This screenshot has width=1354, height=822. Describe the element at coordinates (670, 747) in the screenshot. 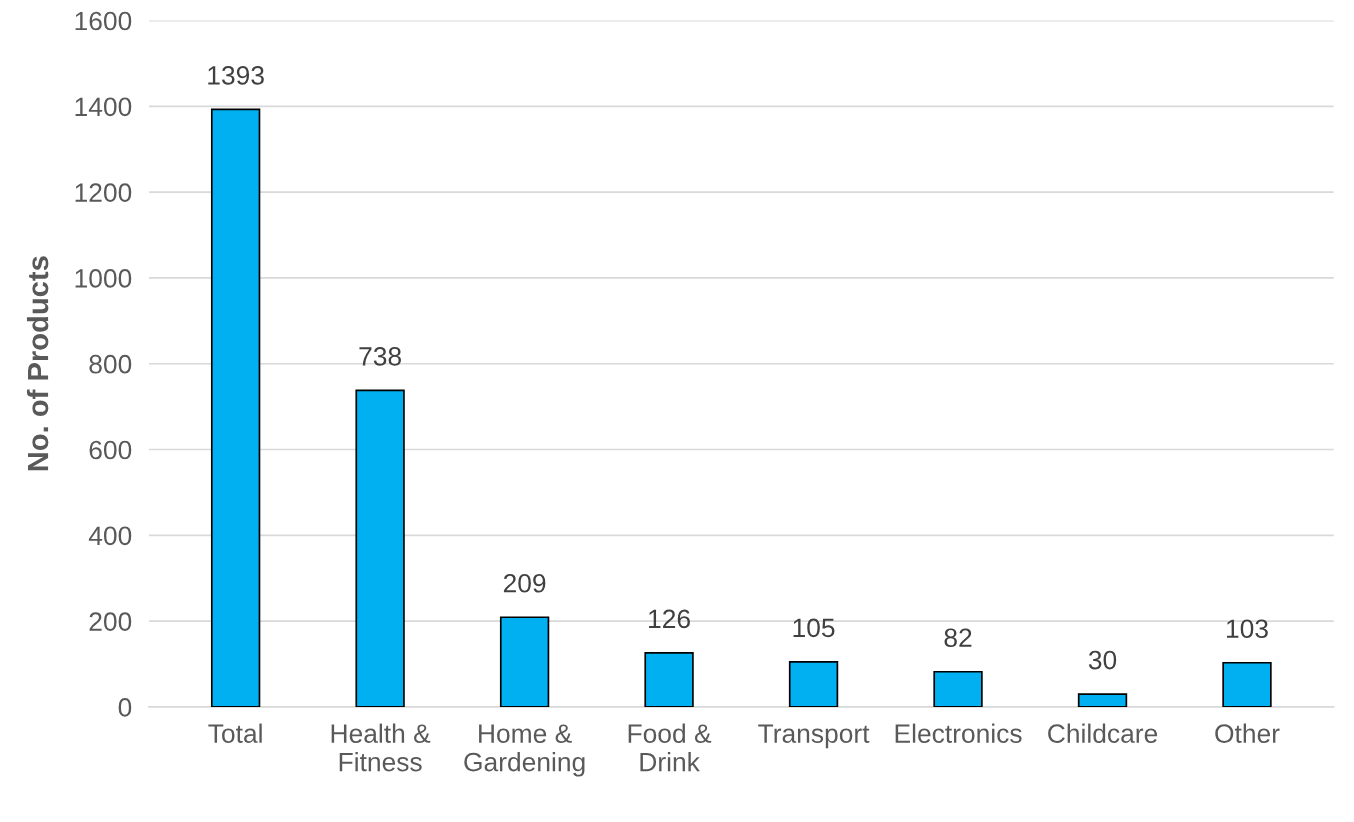

I see `x-tick-label: Food & Drink` at that location.